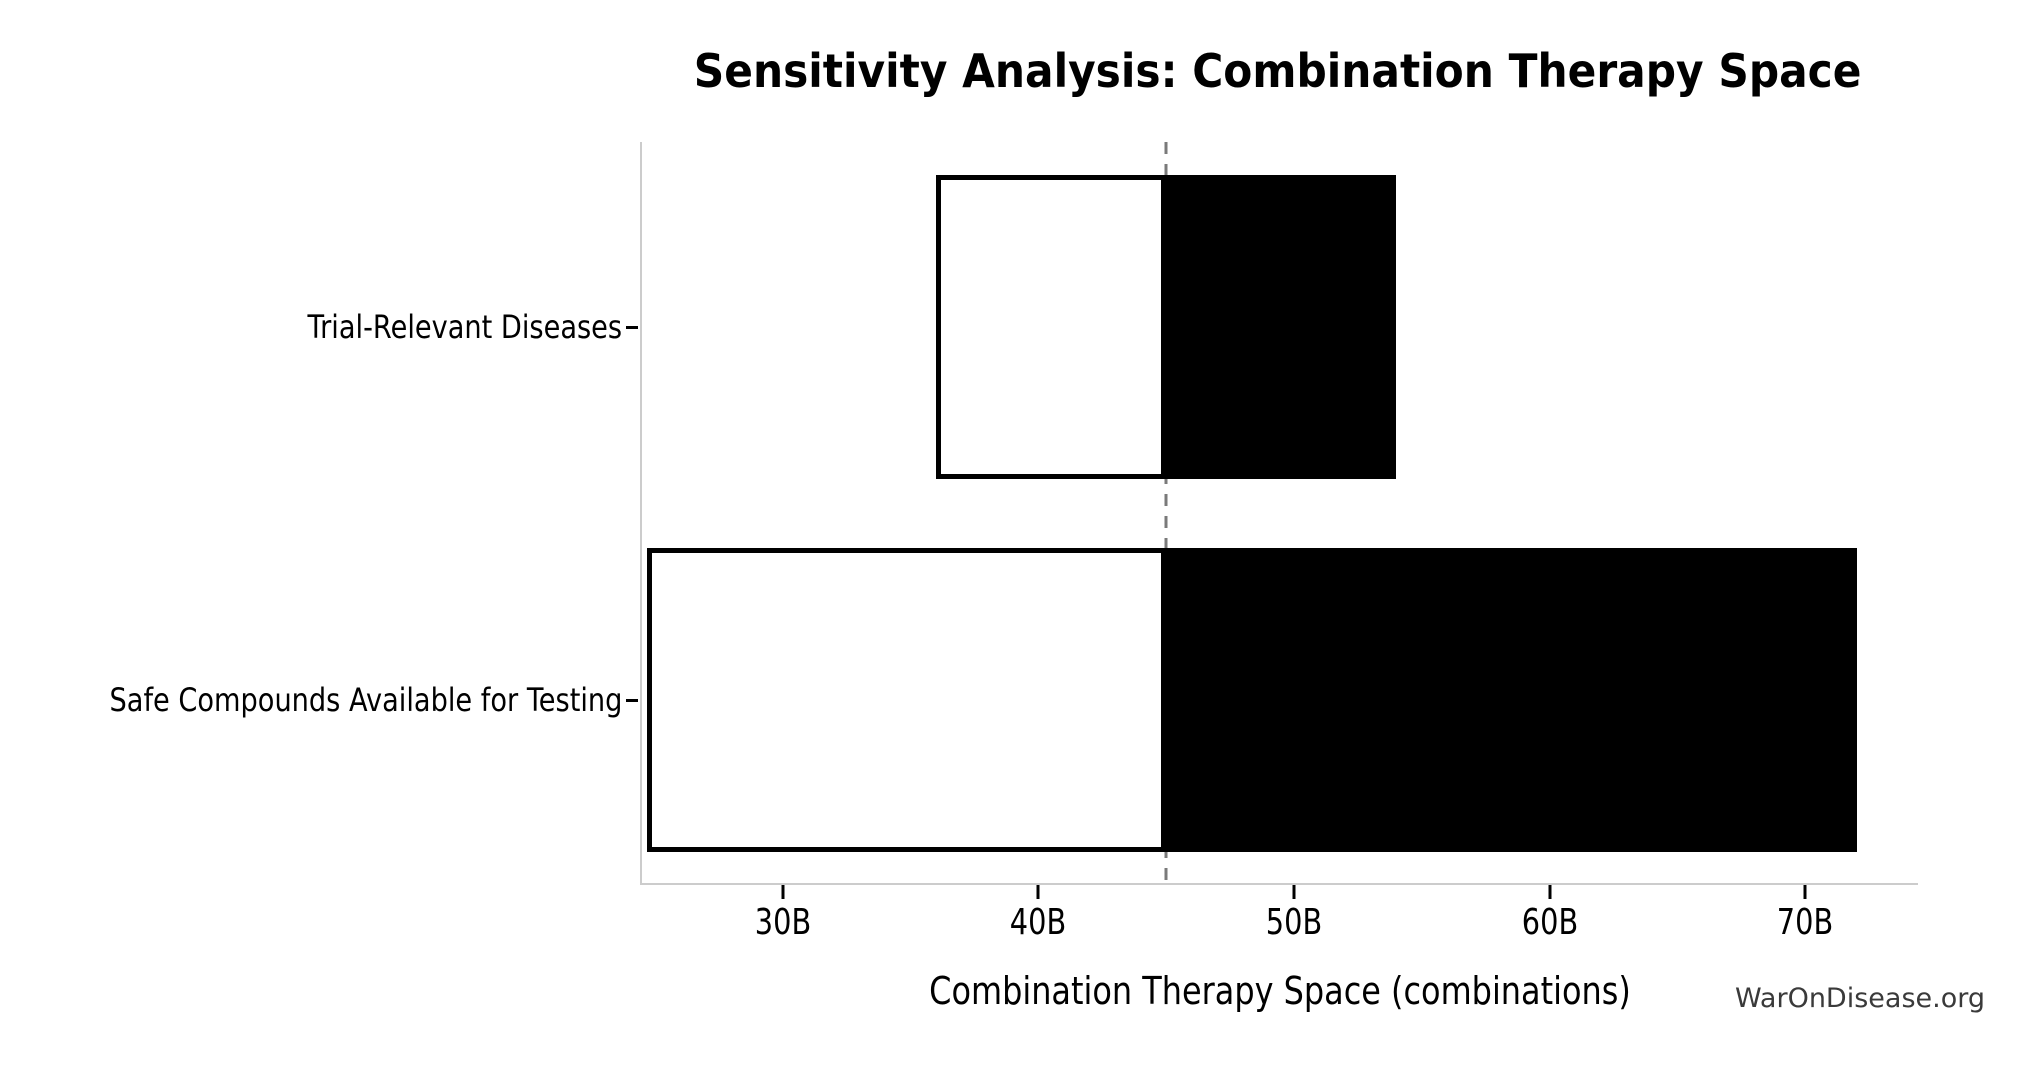 The height and width of the screenshot is (1075, 2038). I want to click on x-tick-label-text: 70B, so click(1805, 922).